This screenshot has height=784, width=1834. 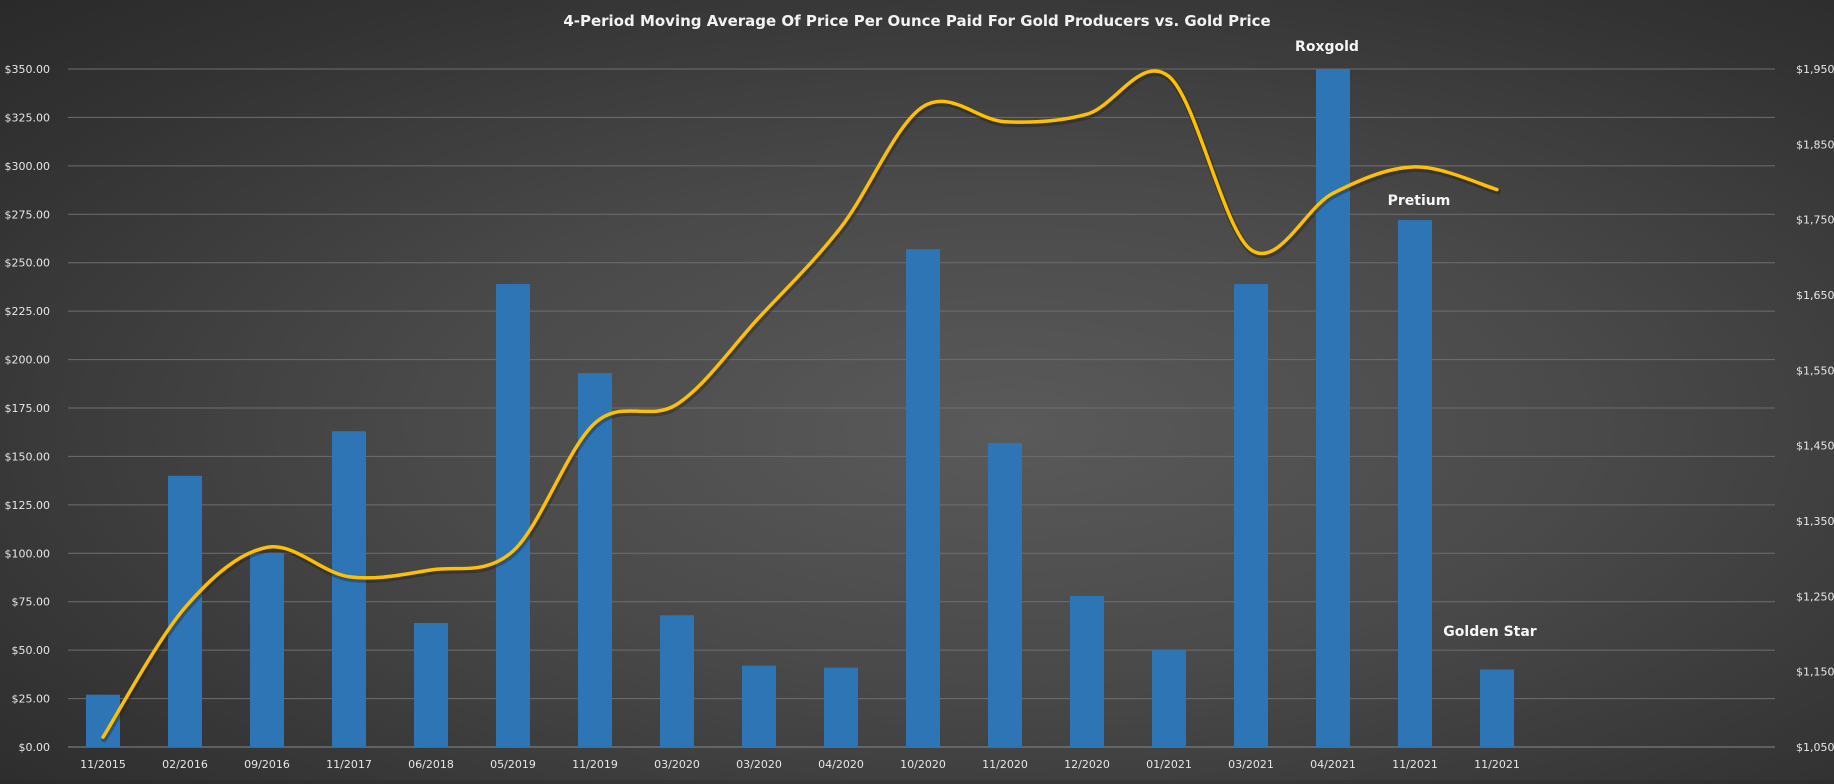 What do you see at coordinates (1087, 764) in the screenshot?
I see `x-tick-label: 12/2020` at bounding box center [1087, 764].